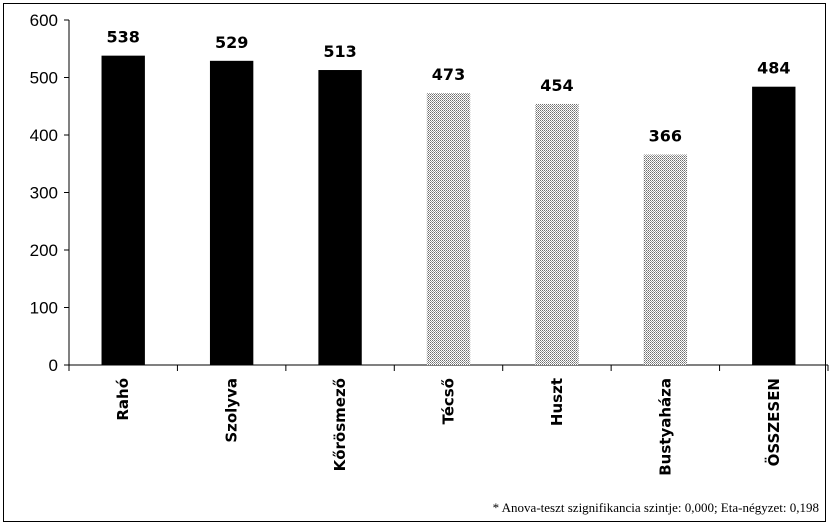 The width and height of the screenshot is (831, 527). I want to click on data-label: 529, so click(231, 42).